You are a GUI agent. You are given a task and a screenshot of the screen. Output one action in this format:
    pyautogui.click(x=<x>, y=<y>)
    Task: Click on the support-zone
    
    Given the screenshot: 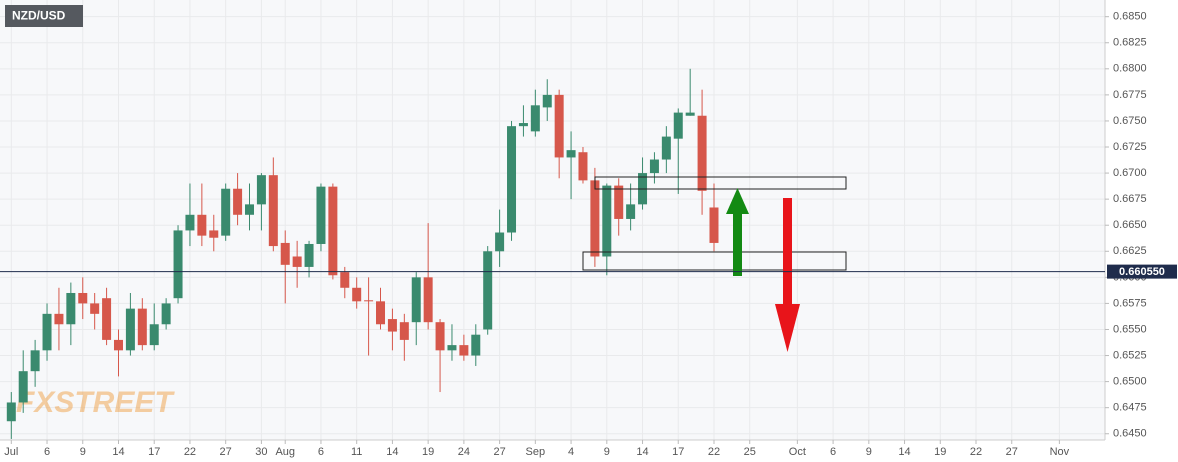 What is the action you would take?
    pyautogui.click(x=714, y=261)
    